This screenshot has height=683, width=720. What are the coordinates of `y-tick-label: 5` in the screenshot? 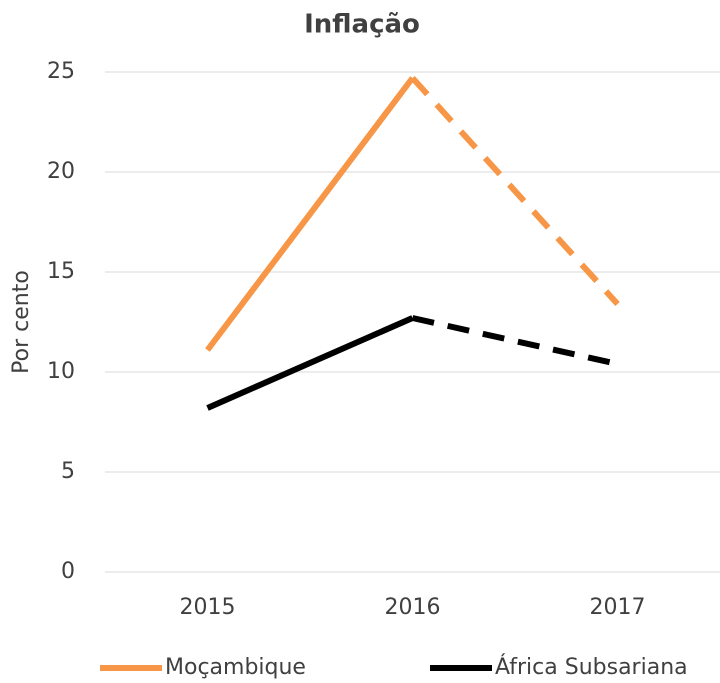 It's located at (68, 471).